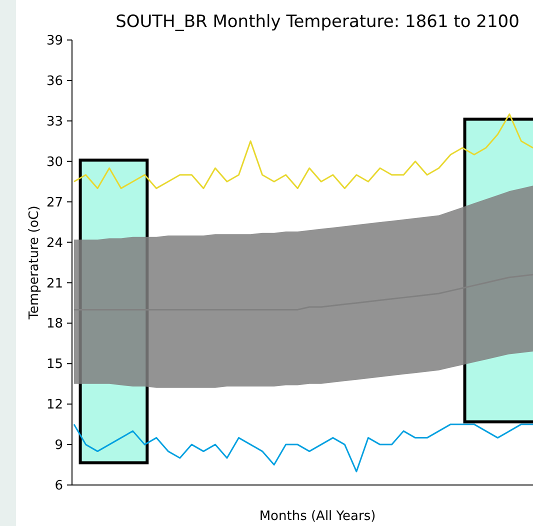  What do you see at coordinates (54, 243) in the screenshot?
I see `y-tick-label: 24` at bounding box center [54, 243].